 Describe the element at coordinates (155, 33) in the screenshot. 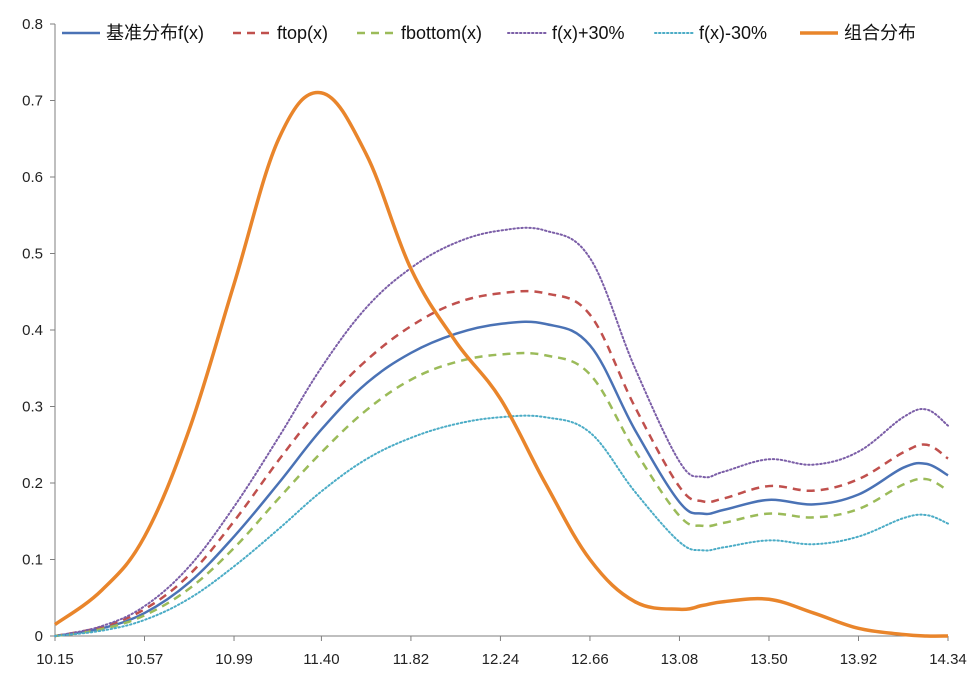

I see `legend-label: 基准分布f(x)` at that location.